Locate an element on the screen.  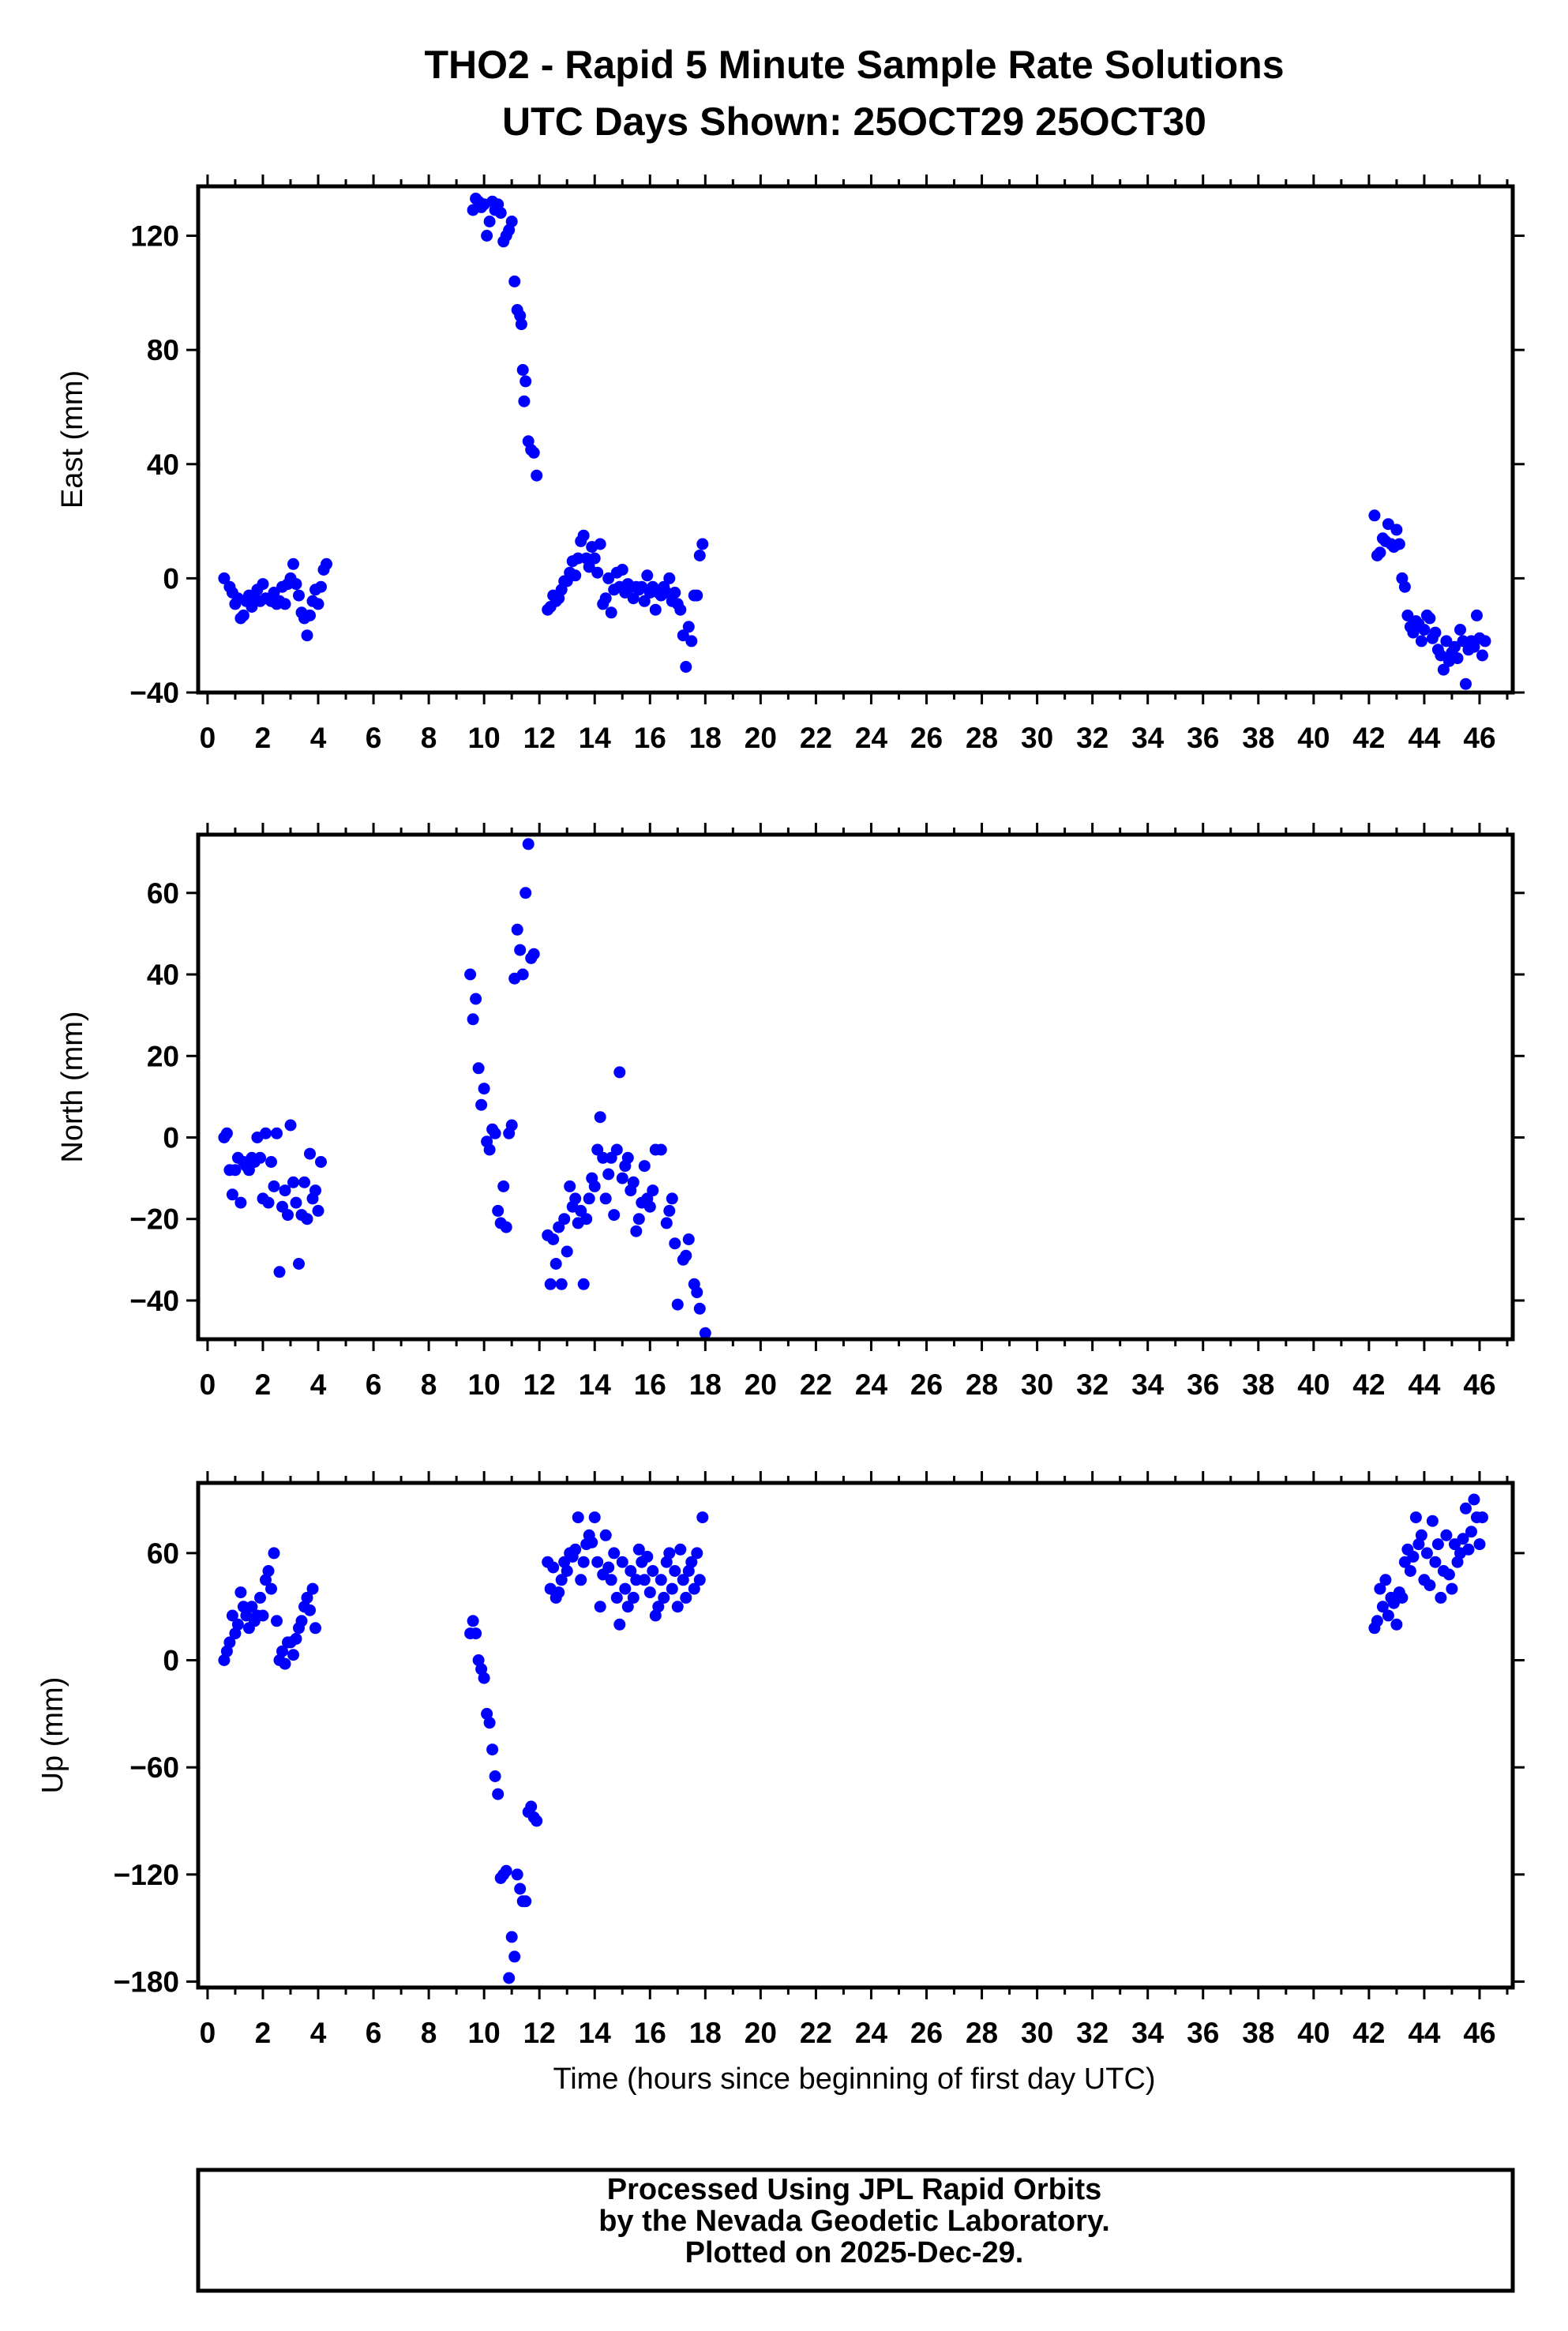
x-tick-label: 22 is located at coordinates (816, 1384).